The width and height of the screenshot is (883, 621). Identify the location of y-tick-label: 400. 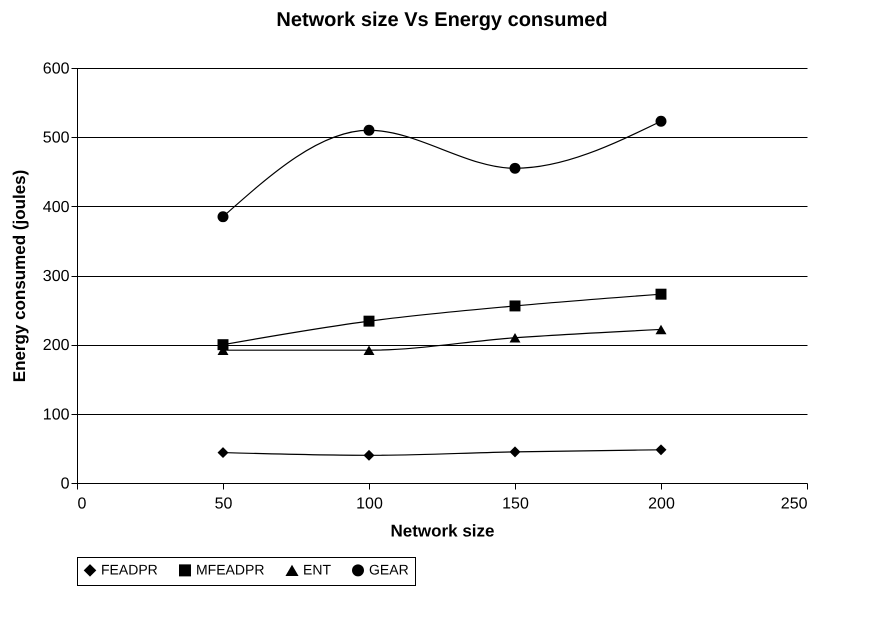
(56, 207).